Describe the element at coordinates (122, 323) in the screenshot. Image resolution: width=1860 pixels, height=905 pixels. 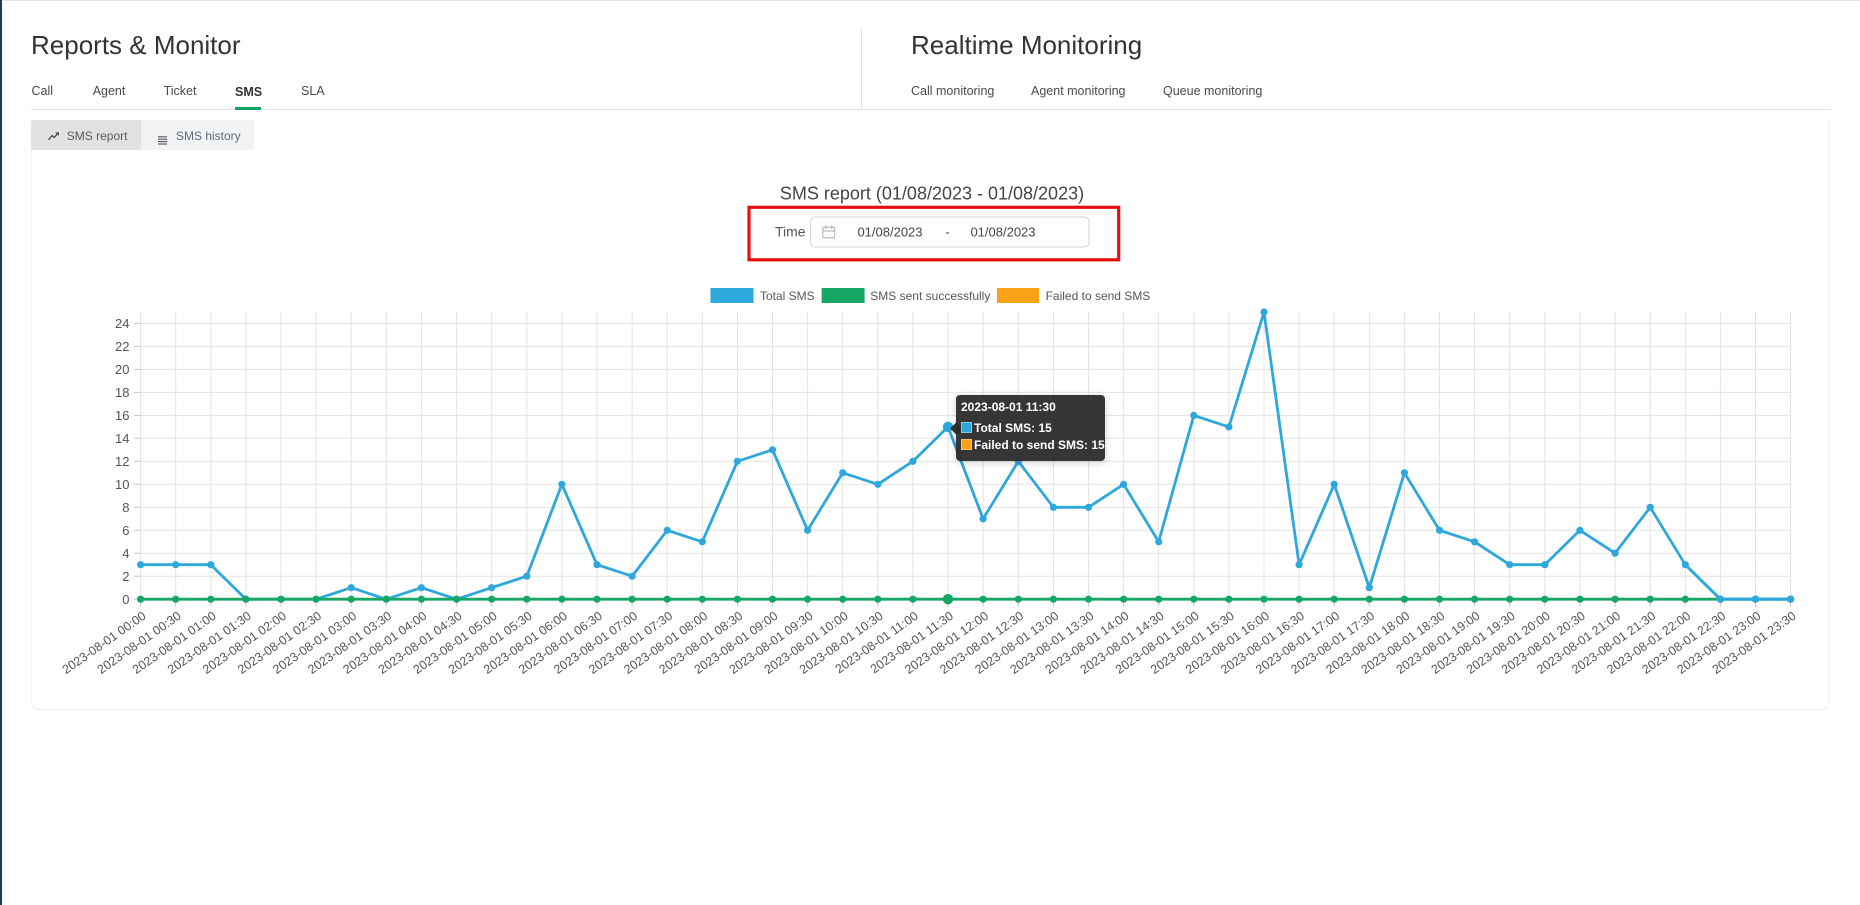
I see `svg-text: 24` at that location.